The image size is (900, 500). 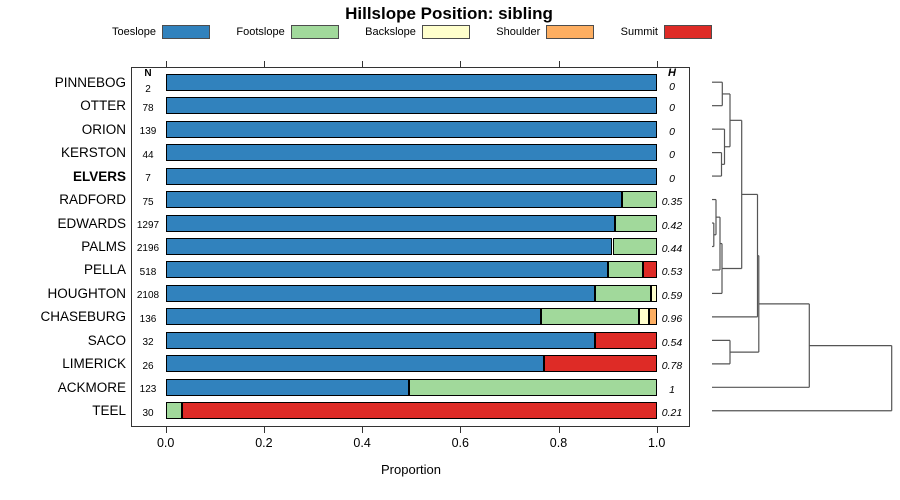 I want to click on n-value: 518, so click(x=148, y=272).